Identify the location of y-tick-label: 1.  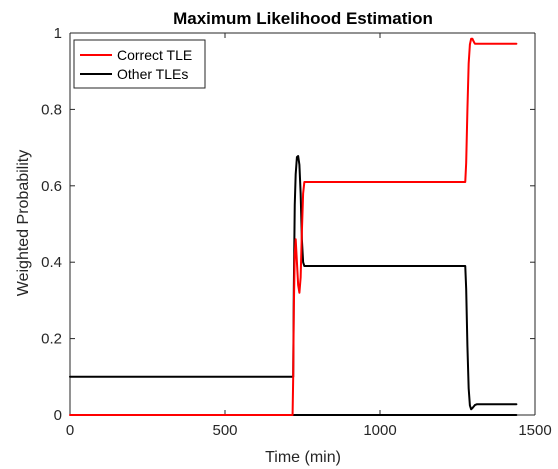
(58, 33).